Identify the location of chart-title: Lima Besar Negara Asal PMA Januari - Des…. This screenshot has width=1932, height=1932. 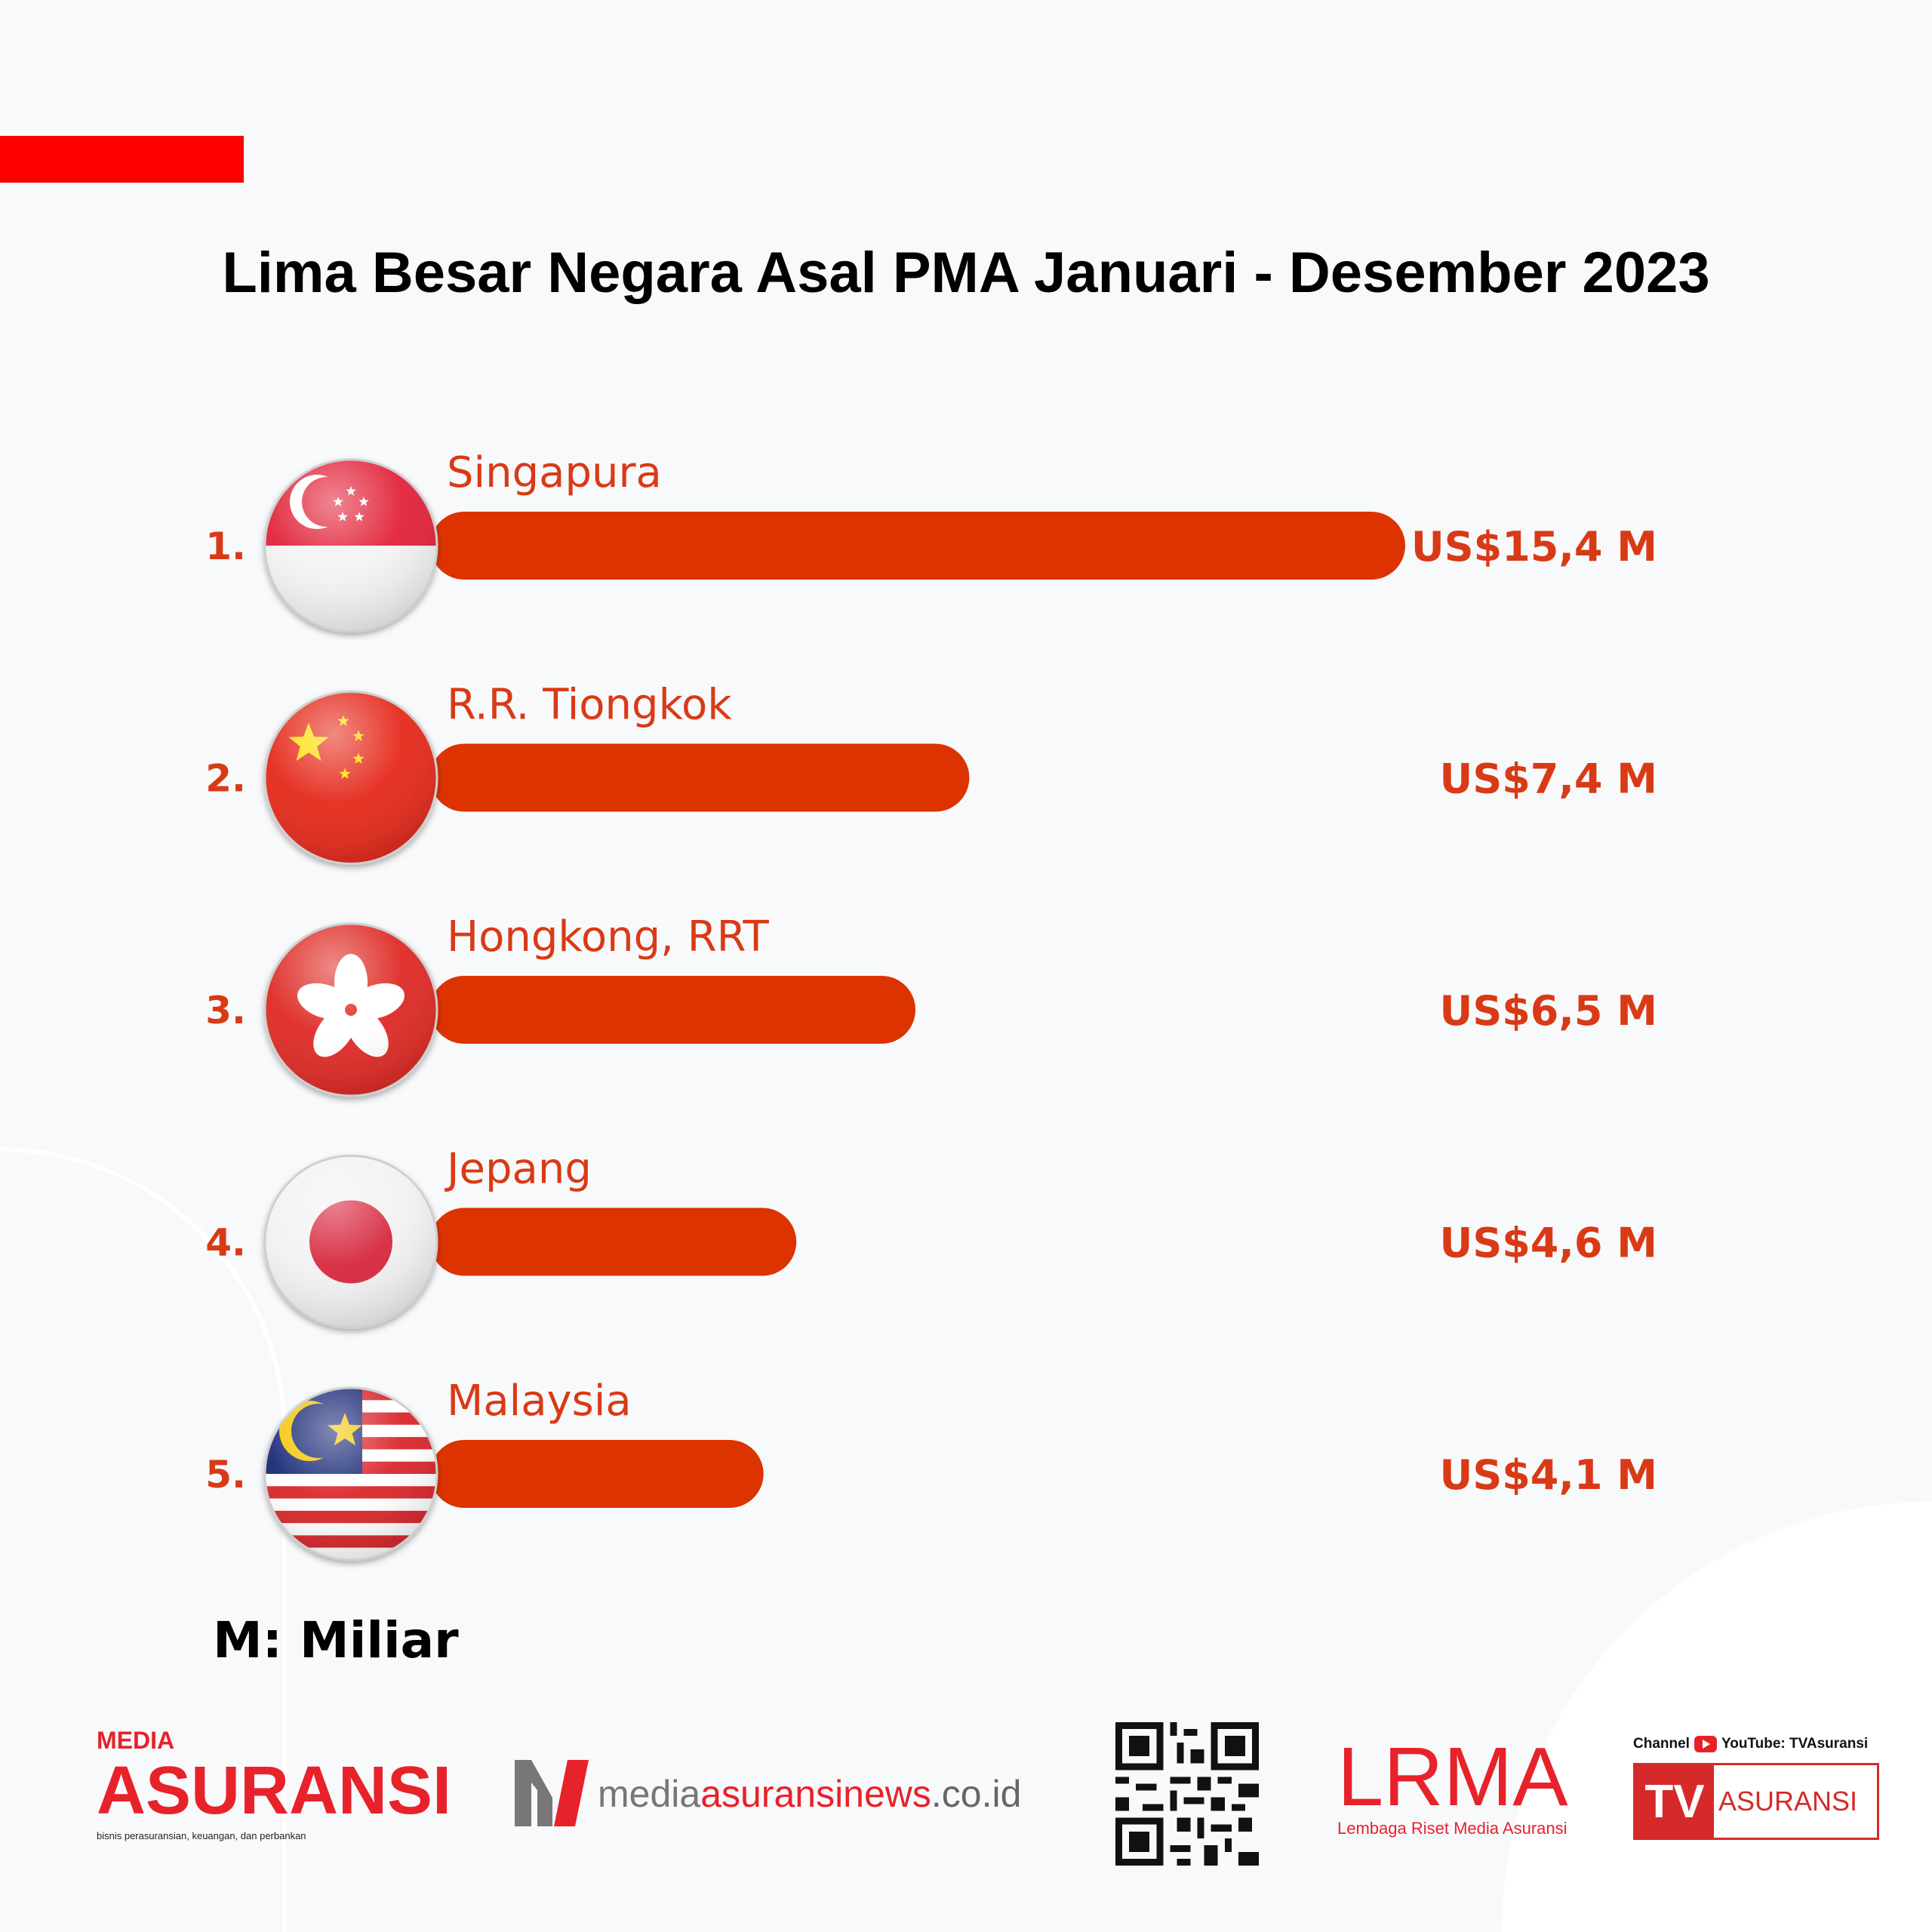
(966, 273).